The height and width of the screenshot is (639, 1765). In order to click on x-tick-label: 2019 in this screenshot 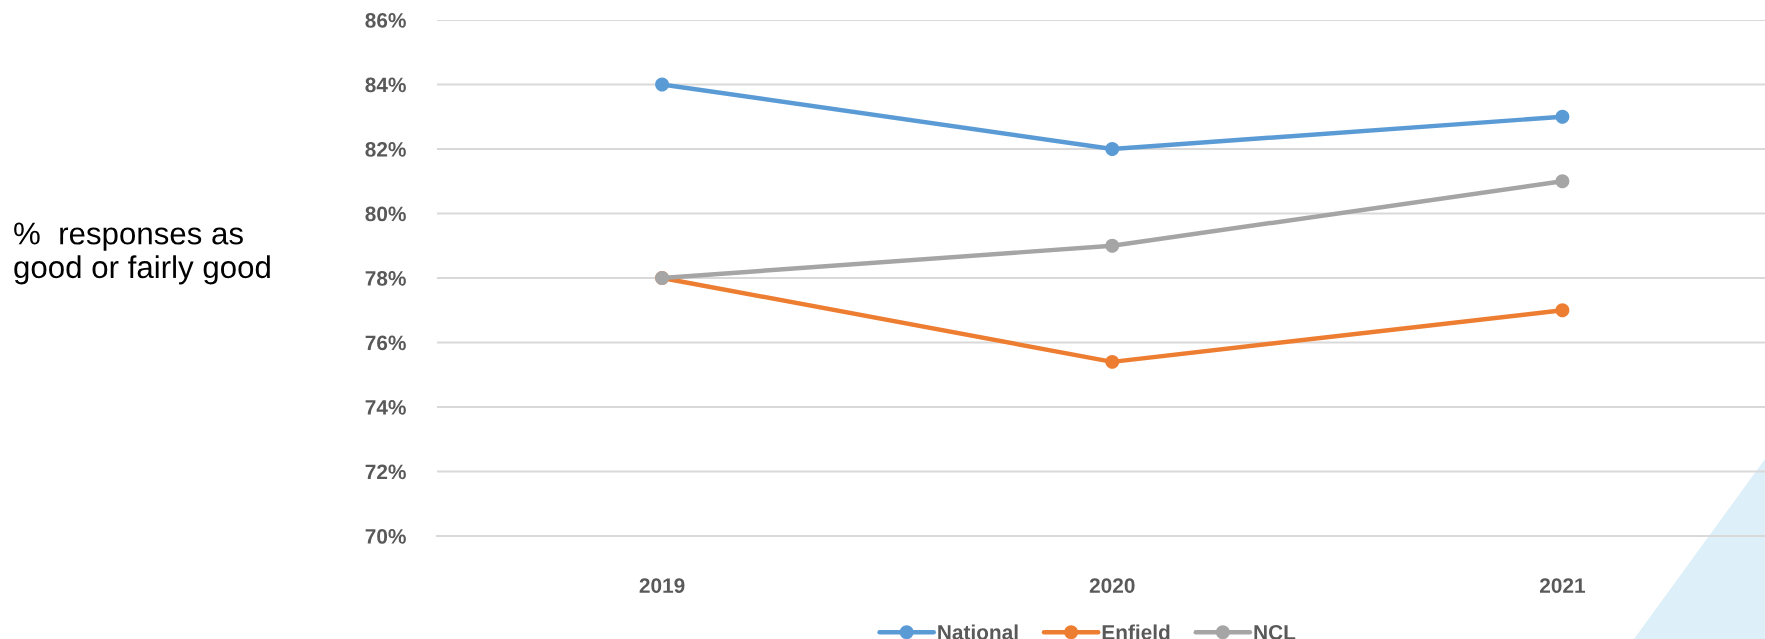, I will do `click(662, 585)`.